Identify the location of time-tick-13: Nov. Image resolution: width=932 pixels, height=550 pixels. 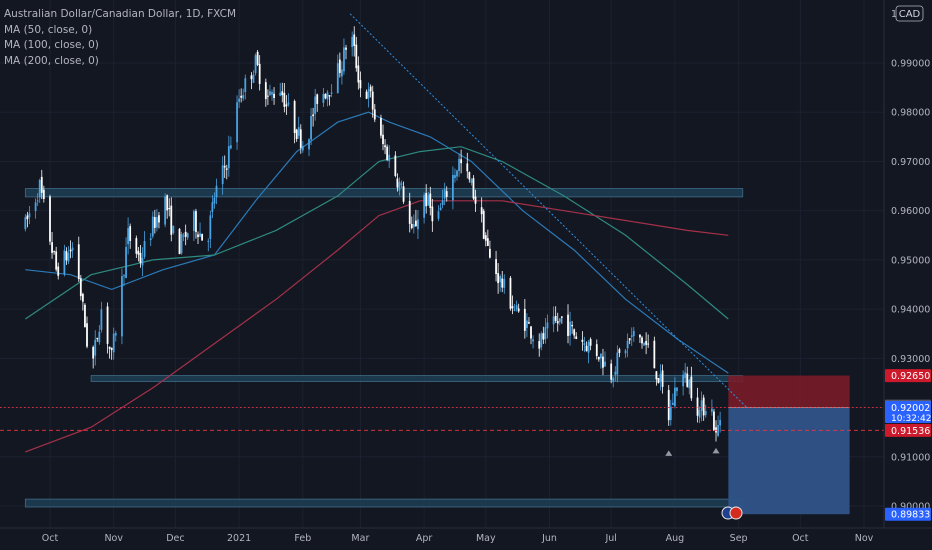
(864, 538).